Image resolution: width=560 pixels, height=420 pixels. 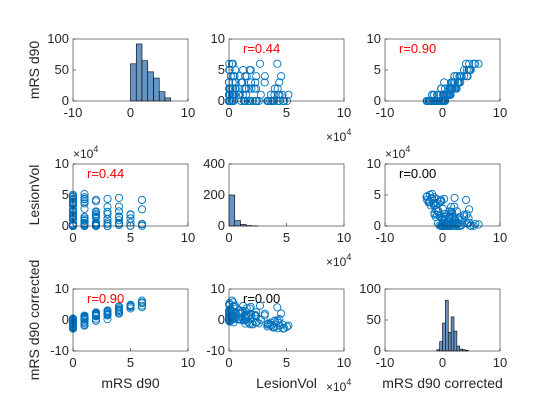 I want to click on subplot-p23, so click(x=442, y=197).